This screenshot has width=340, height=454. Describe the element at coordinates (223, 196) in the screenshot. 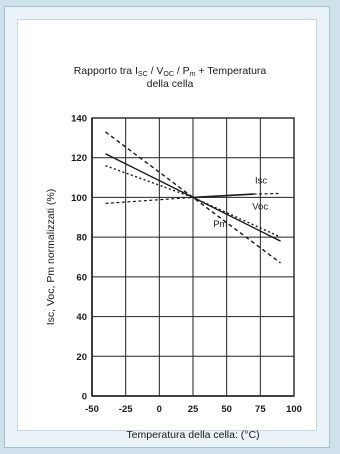

I see `series-line-isc-b` at that location.